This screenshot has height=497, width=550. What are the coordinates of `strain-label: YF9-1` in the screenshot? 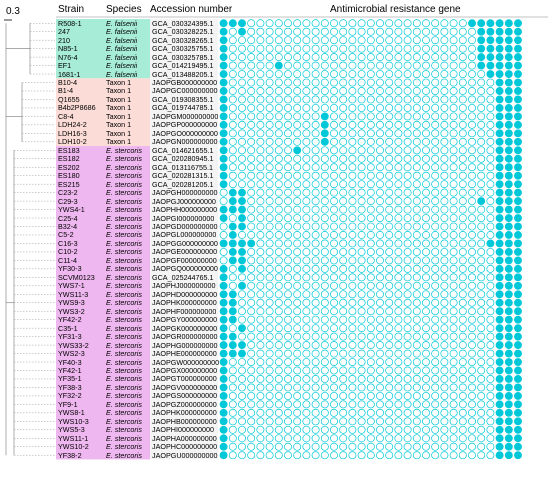 It's located at (68, 404).